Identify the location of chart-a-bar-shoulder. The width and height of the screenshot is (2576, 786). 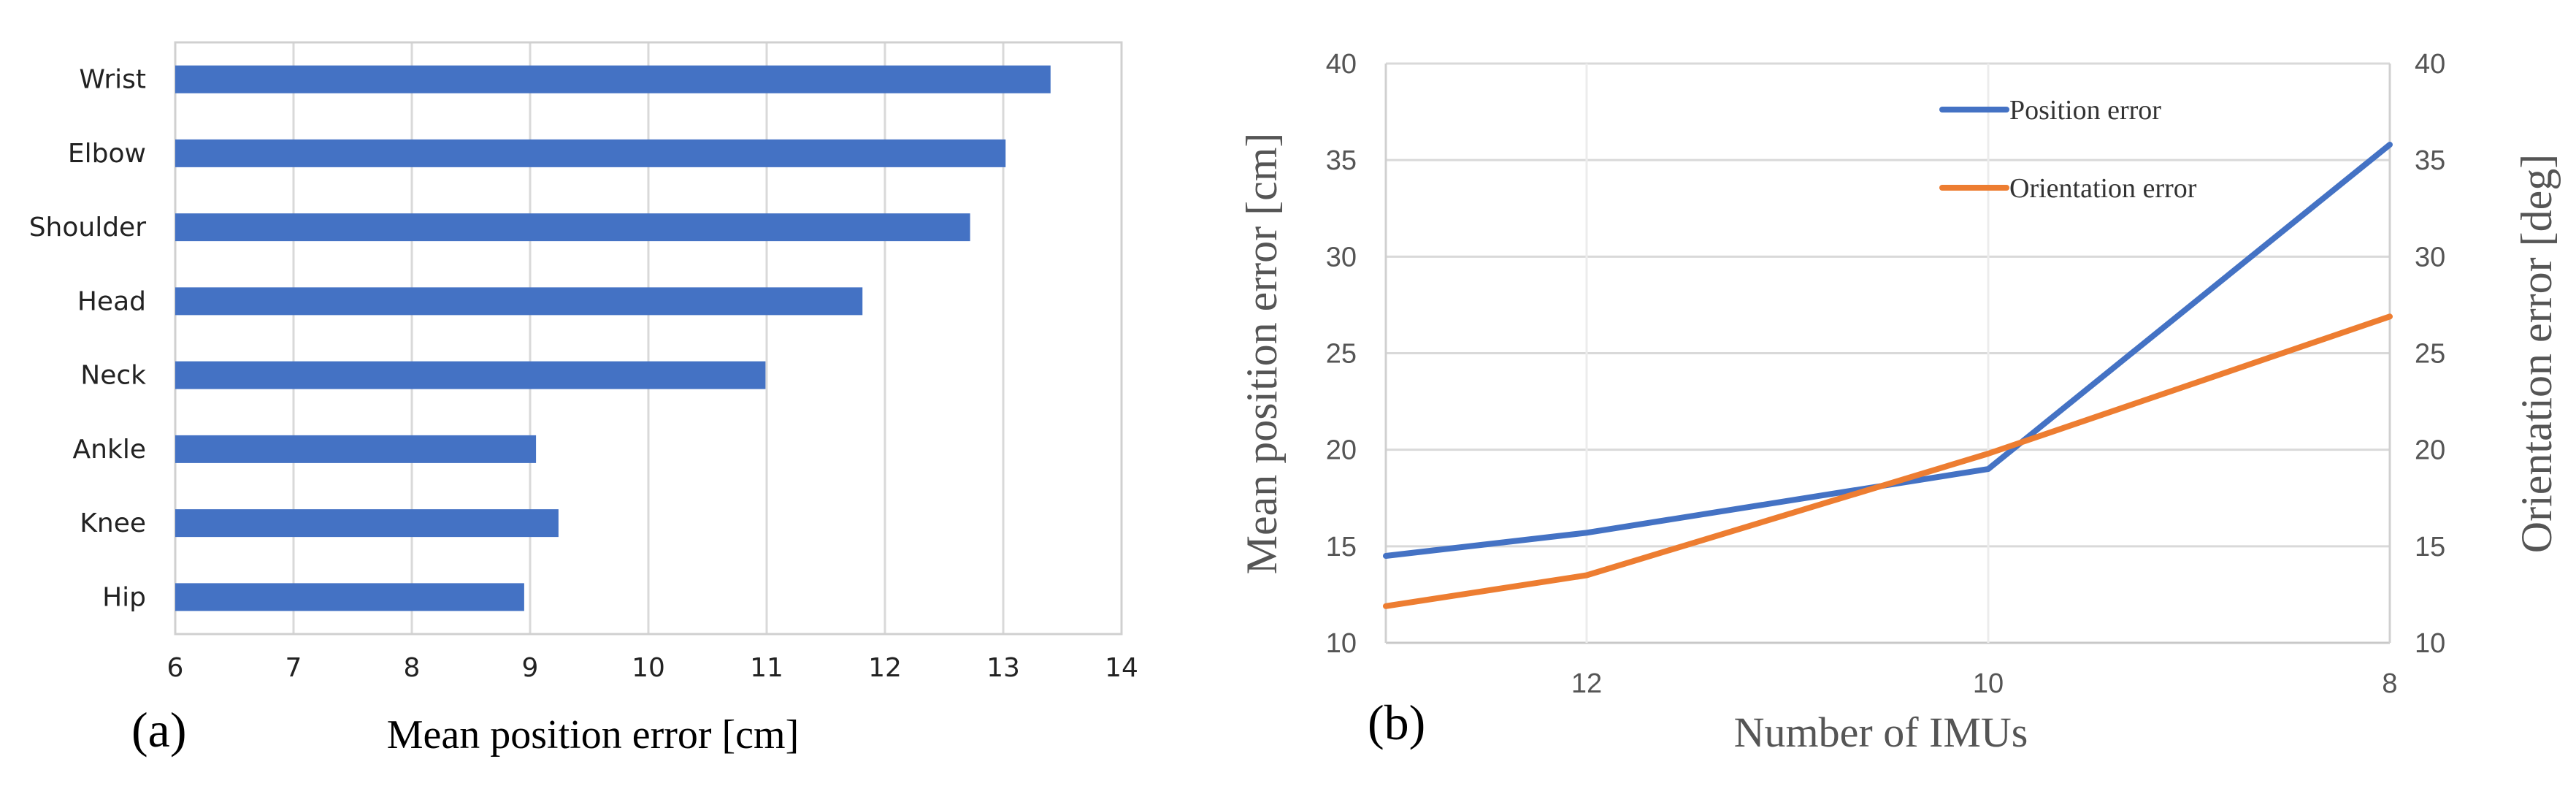
(572, 227).